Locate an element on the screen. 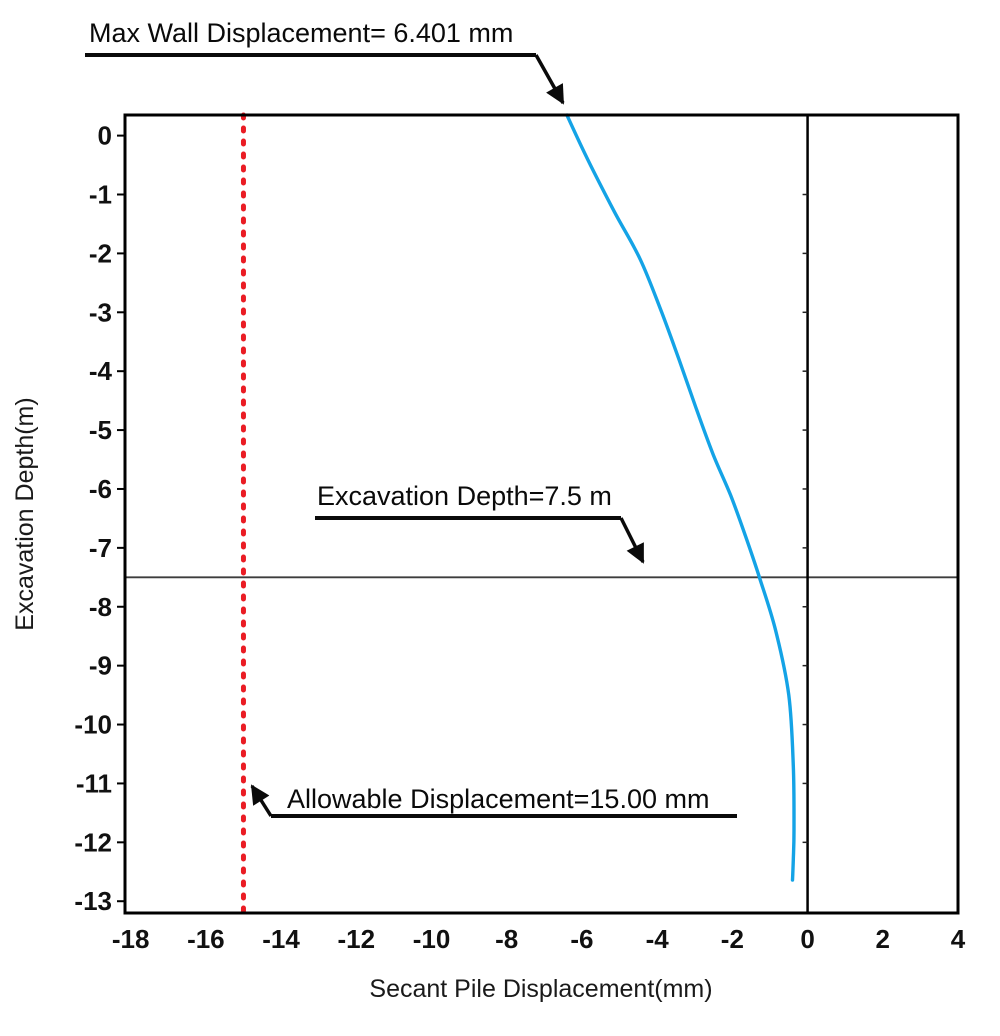 The image size is (1000, 1036). annotation-text-allowable-displacement: Allowable Displacement=15.00 mm is located at coordinates (498, 799).